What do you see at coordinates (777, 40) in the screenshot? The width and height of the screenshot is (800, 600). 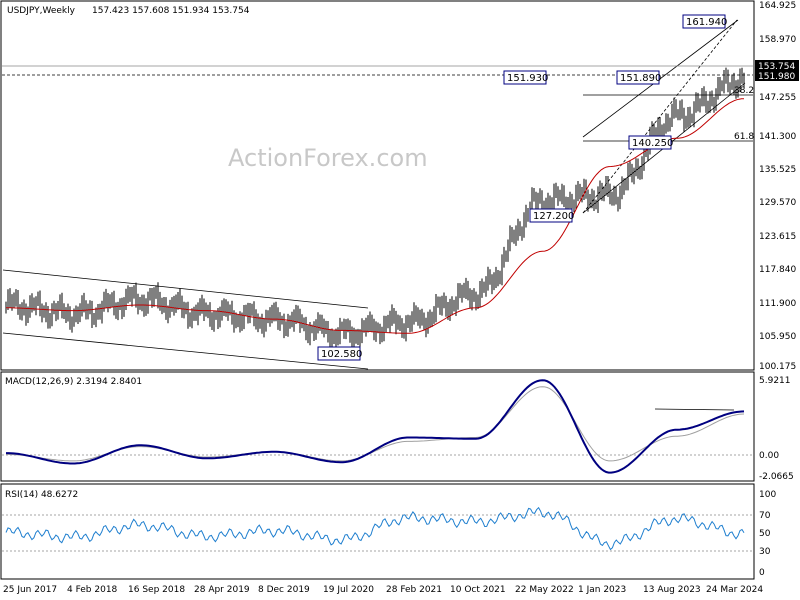 I see `y-tick-158970: 158.970` at bounding box center [777, 40].